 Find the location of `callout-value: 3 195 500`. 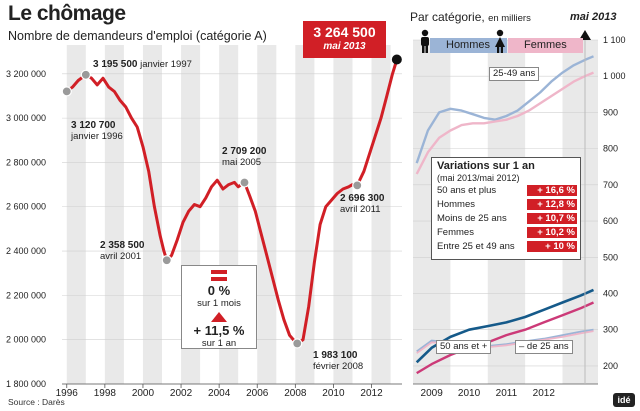

callout-value: 3 195 500 is located at coordinates (115, 64).